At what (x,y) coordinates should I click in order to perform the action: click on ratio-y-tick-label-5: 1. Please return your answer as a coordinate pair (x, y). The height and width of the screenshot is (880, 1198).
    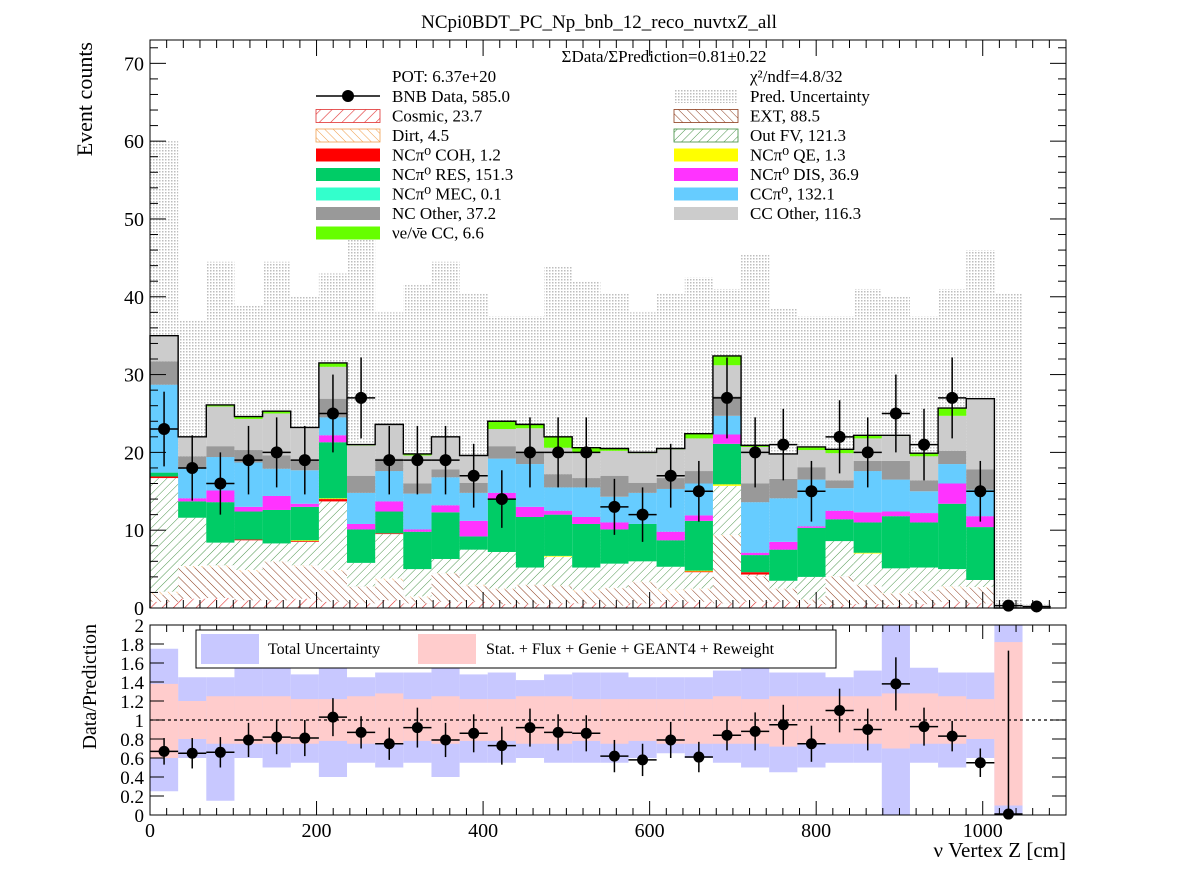
    Looking at the image, I should click on (140, 721).